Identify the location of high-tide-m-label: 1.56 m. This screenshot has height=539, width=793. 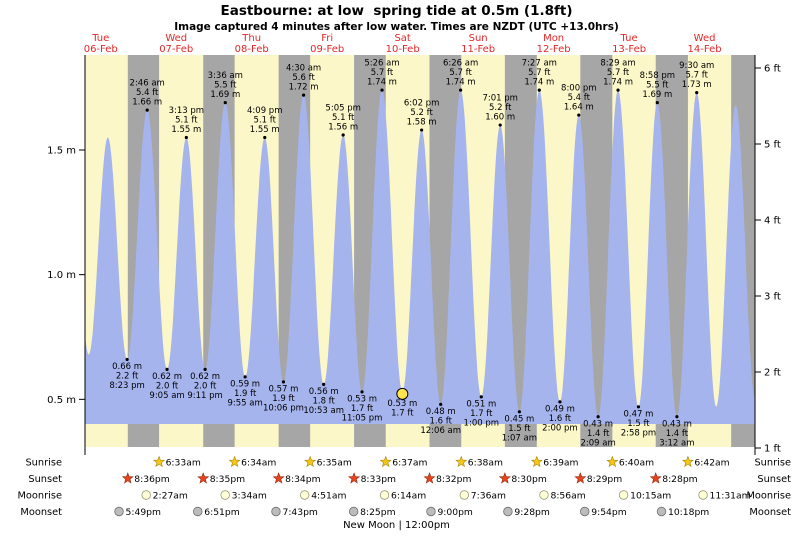
(343, 128).